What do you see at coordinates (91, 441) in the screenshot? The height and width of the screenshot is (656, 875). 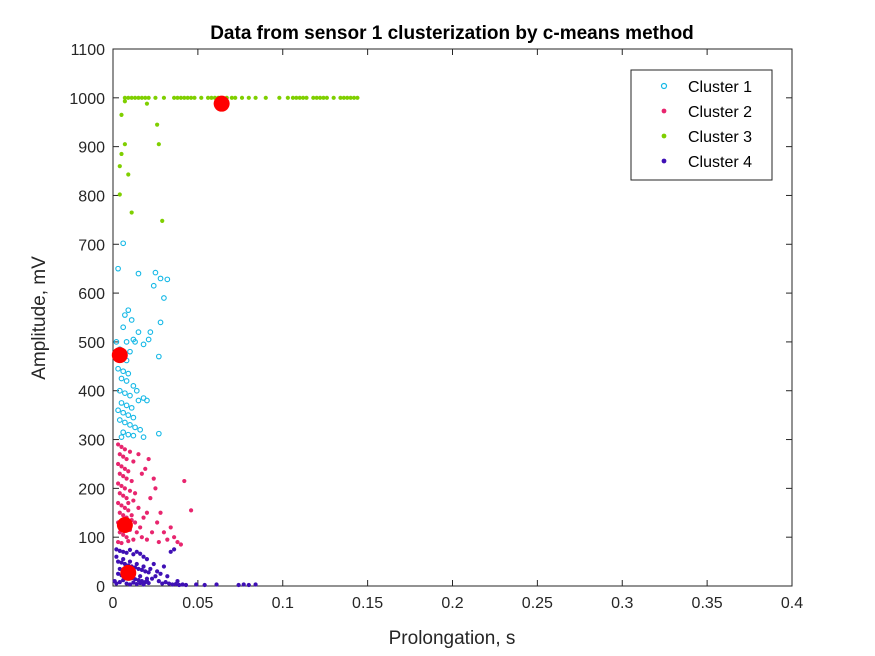 I see `y-tick-label: 300` at bounding box center [91, 441].